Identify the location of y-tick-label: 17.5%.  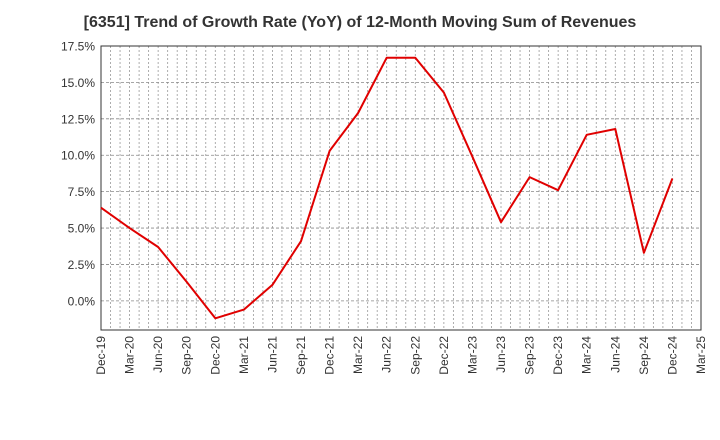
(78, 47).